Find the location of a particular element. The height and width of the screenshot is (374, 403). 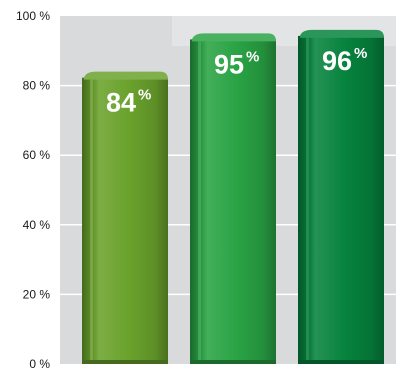

y-tick-label: 0 % is located at coordinates (39, 364).